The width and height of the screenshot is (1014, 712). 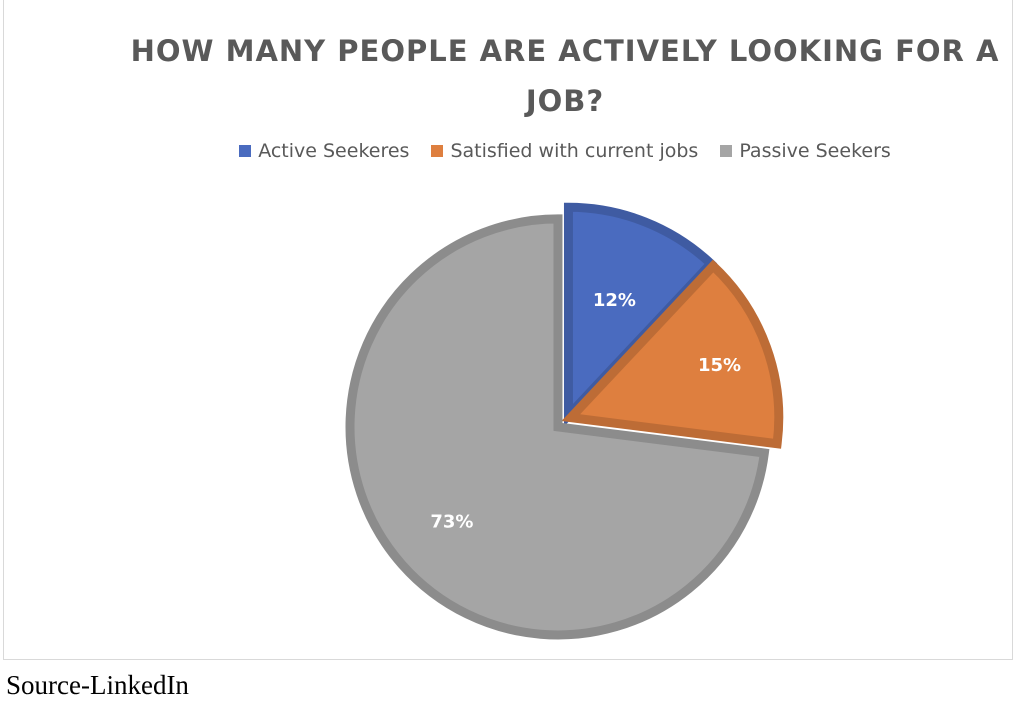 I want to click on legend-label-satisfied: Satisfied with current jobs, so click(x=574, y=151).